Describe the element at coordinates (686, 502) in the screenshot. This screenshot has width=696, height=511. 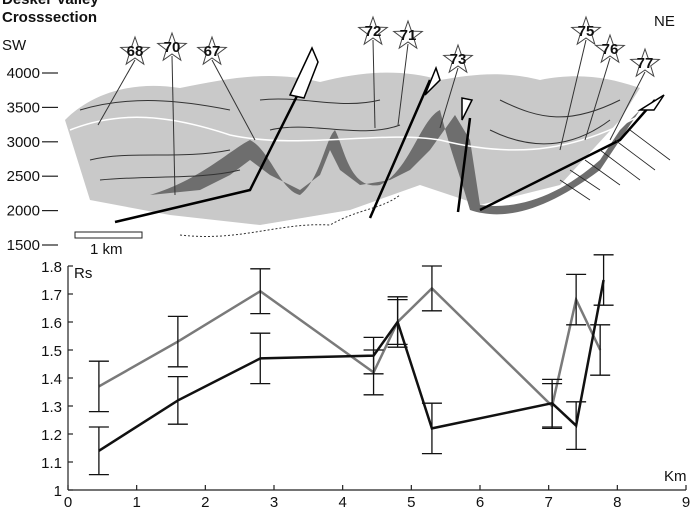
I see `x-tick-label: 9` at that location.